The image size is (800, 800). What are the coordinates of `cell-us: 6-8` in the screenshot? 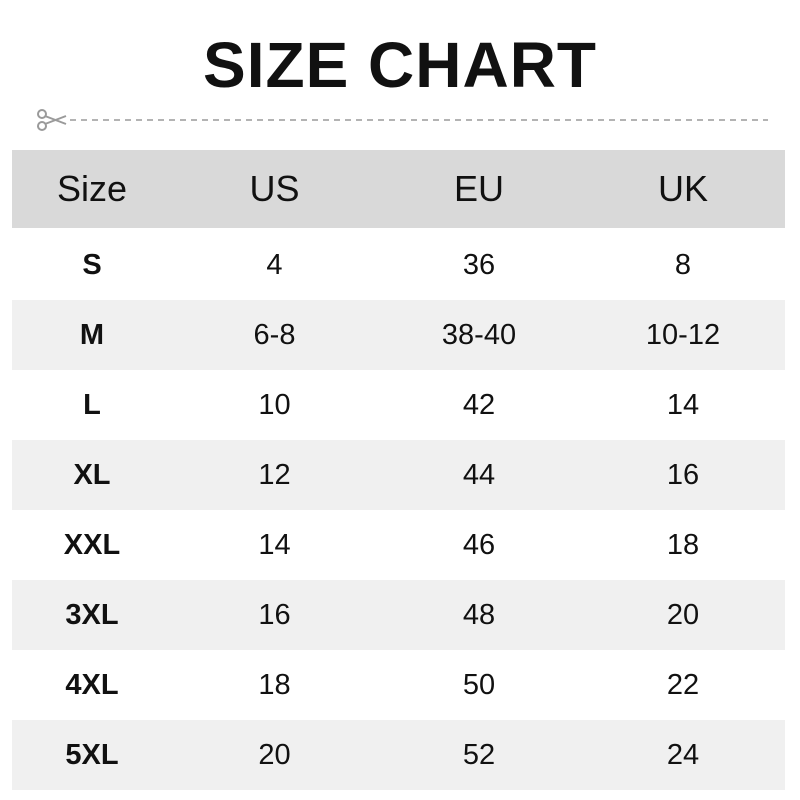 It's located at (274, 334).